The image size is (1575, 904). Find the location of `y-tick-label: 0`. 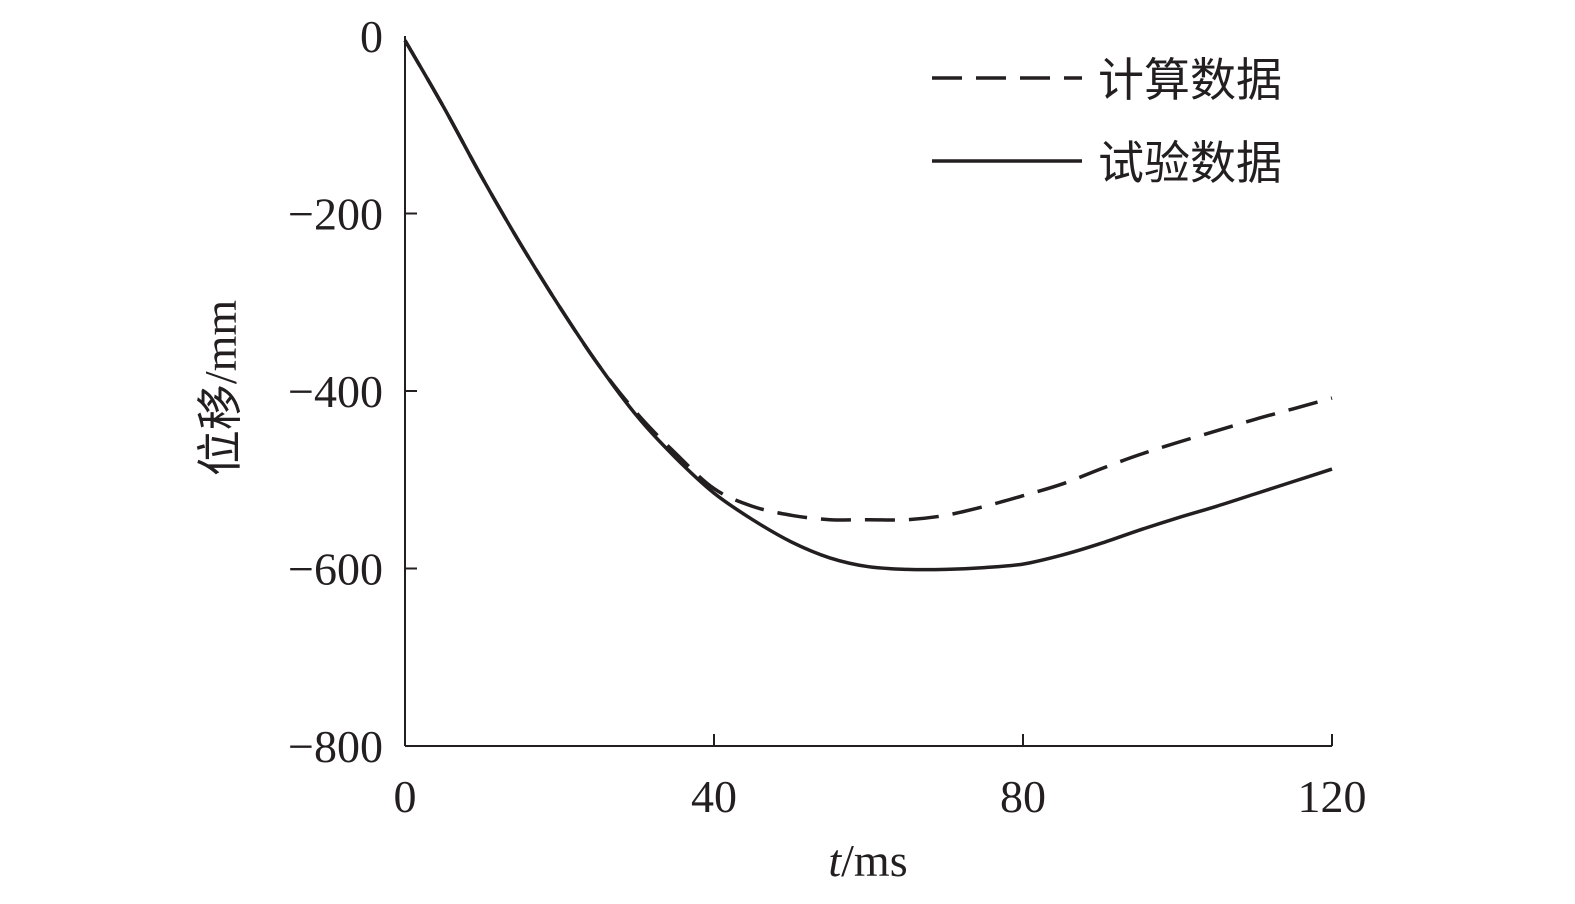

y-tick-label: 0 is located at coordinates (371, 36).